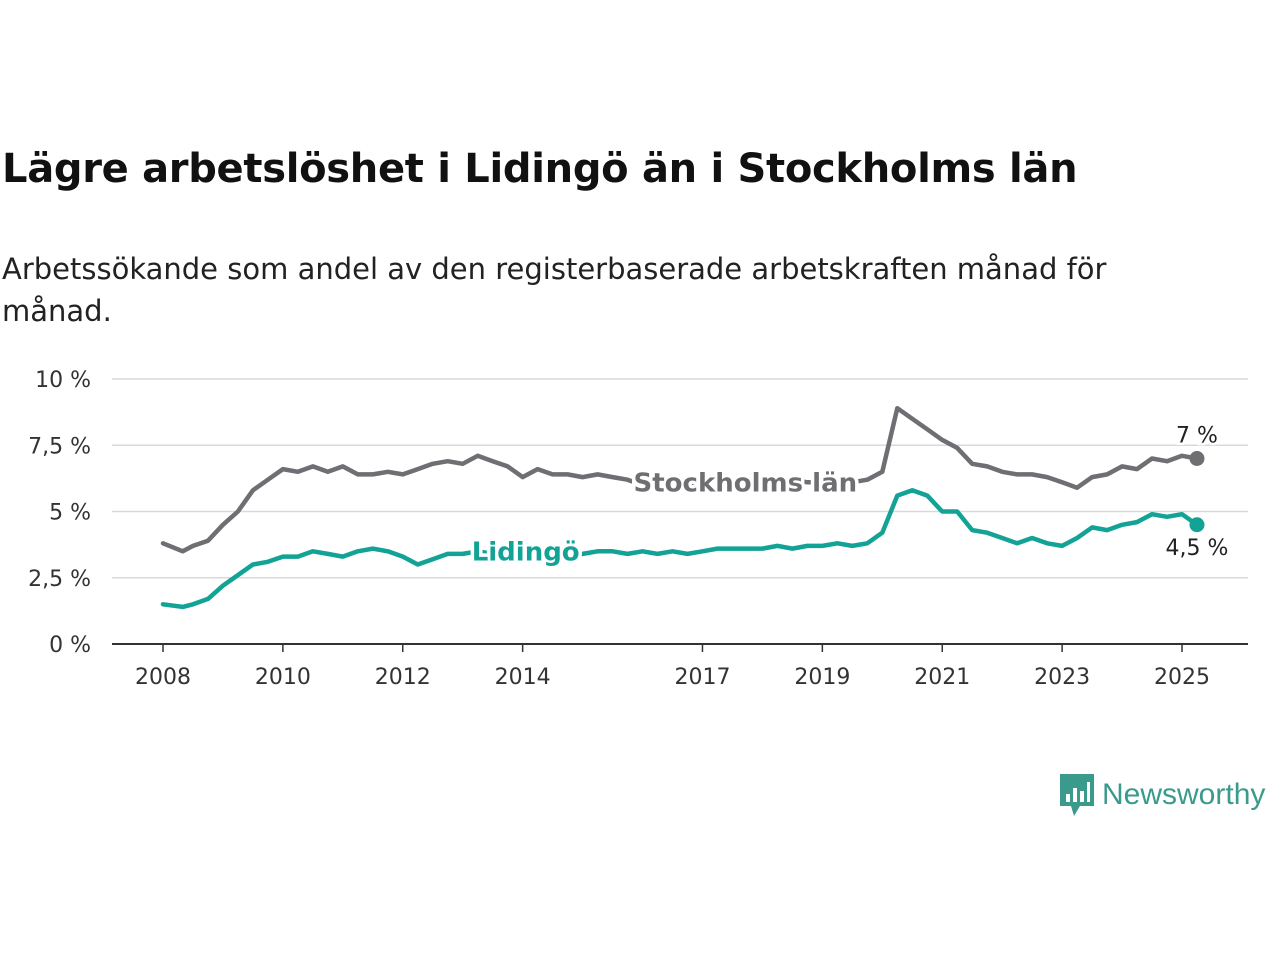 The height and width of the screenshot is (960, 1280). I want to click on series-labels: Stockholms län 7 % Lidingö 4,5 %, so click(849, 496).